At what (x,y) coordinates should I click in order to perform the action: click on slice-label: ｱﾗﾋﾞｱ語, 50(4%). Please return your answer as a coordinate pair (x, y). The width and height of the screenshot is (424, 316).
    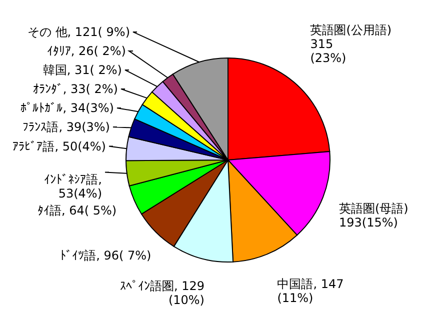
    Looking at the image, I should click on (59, 146).